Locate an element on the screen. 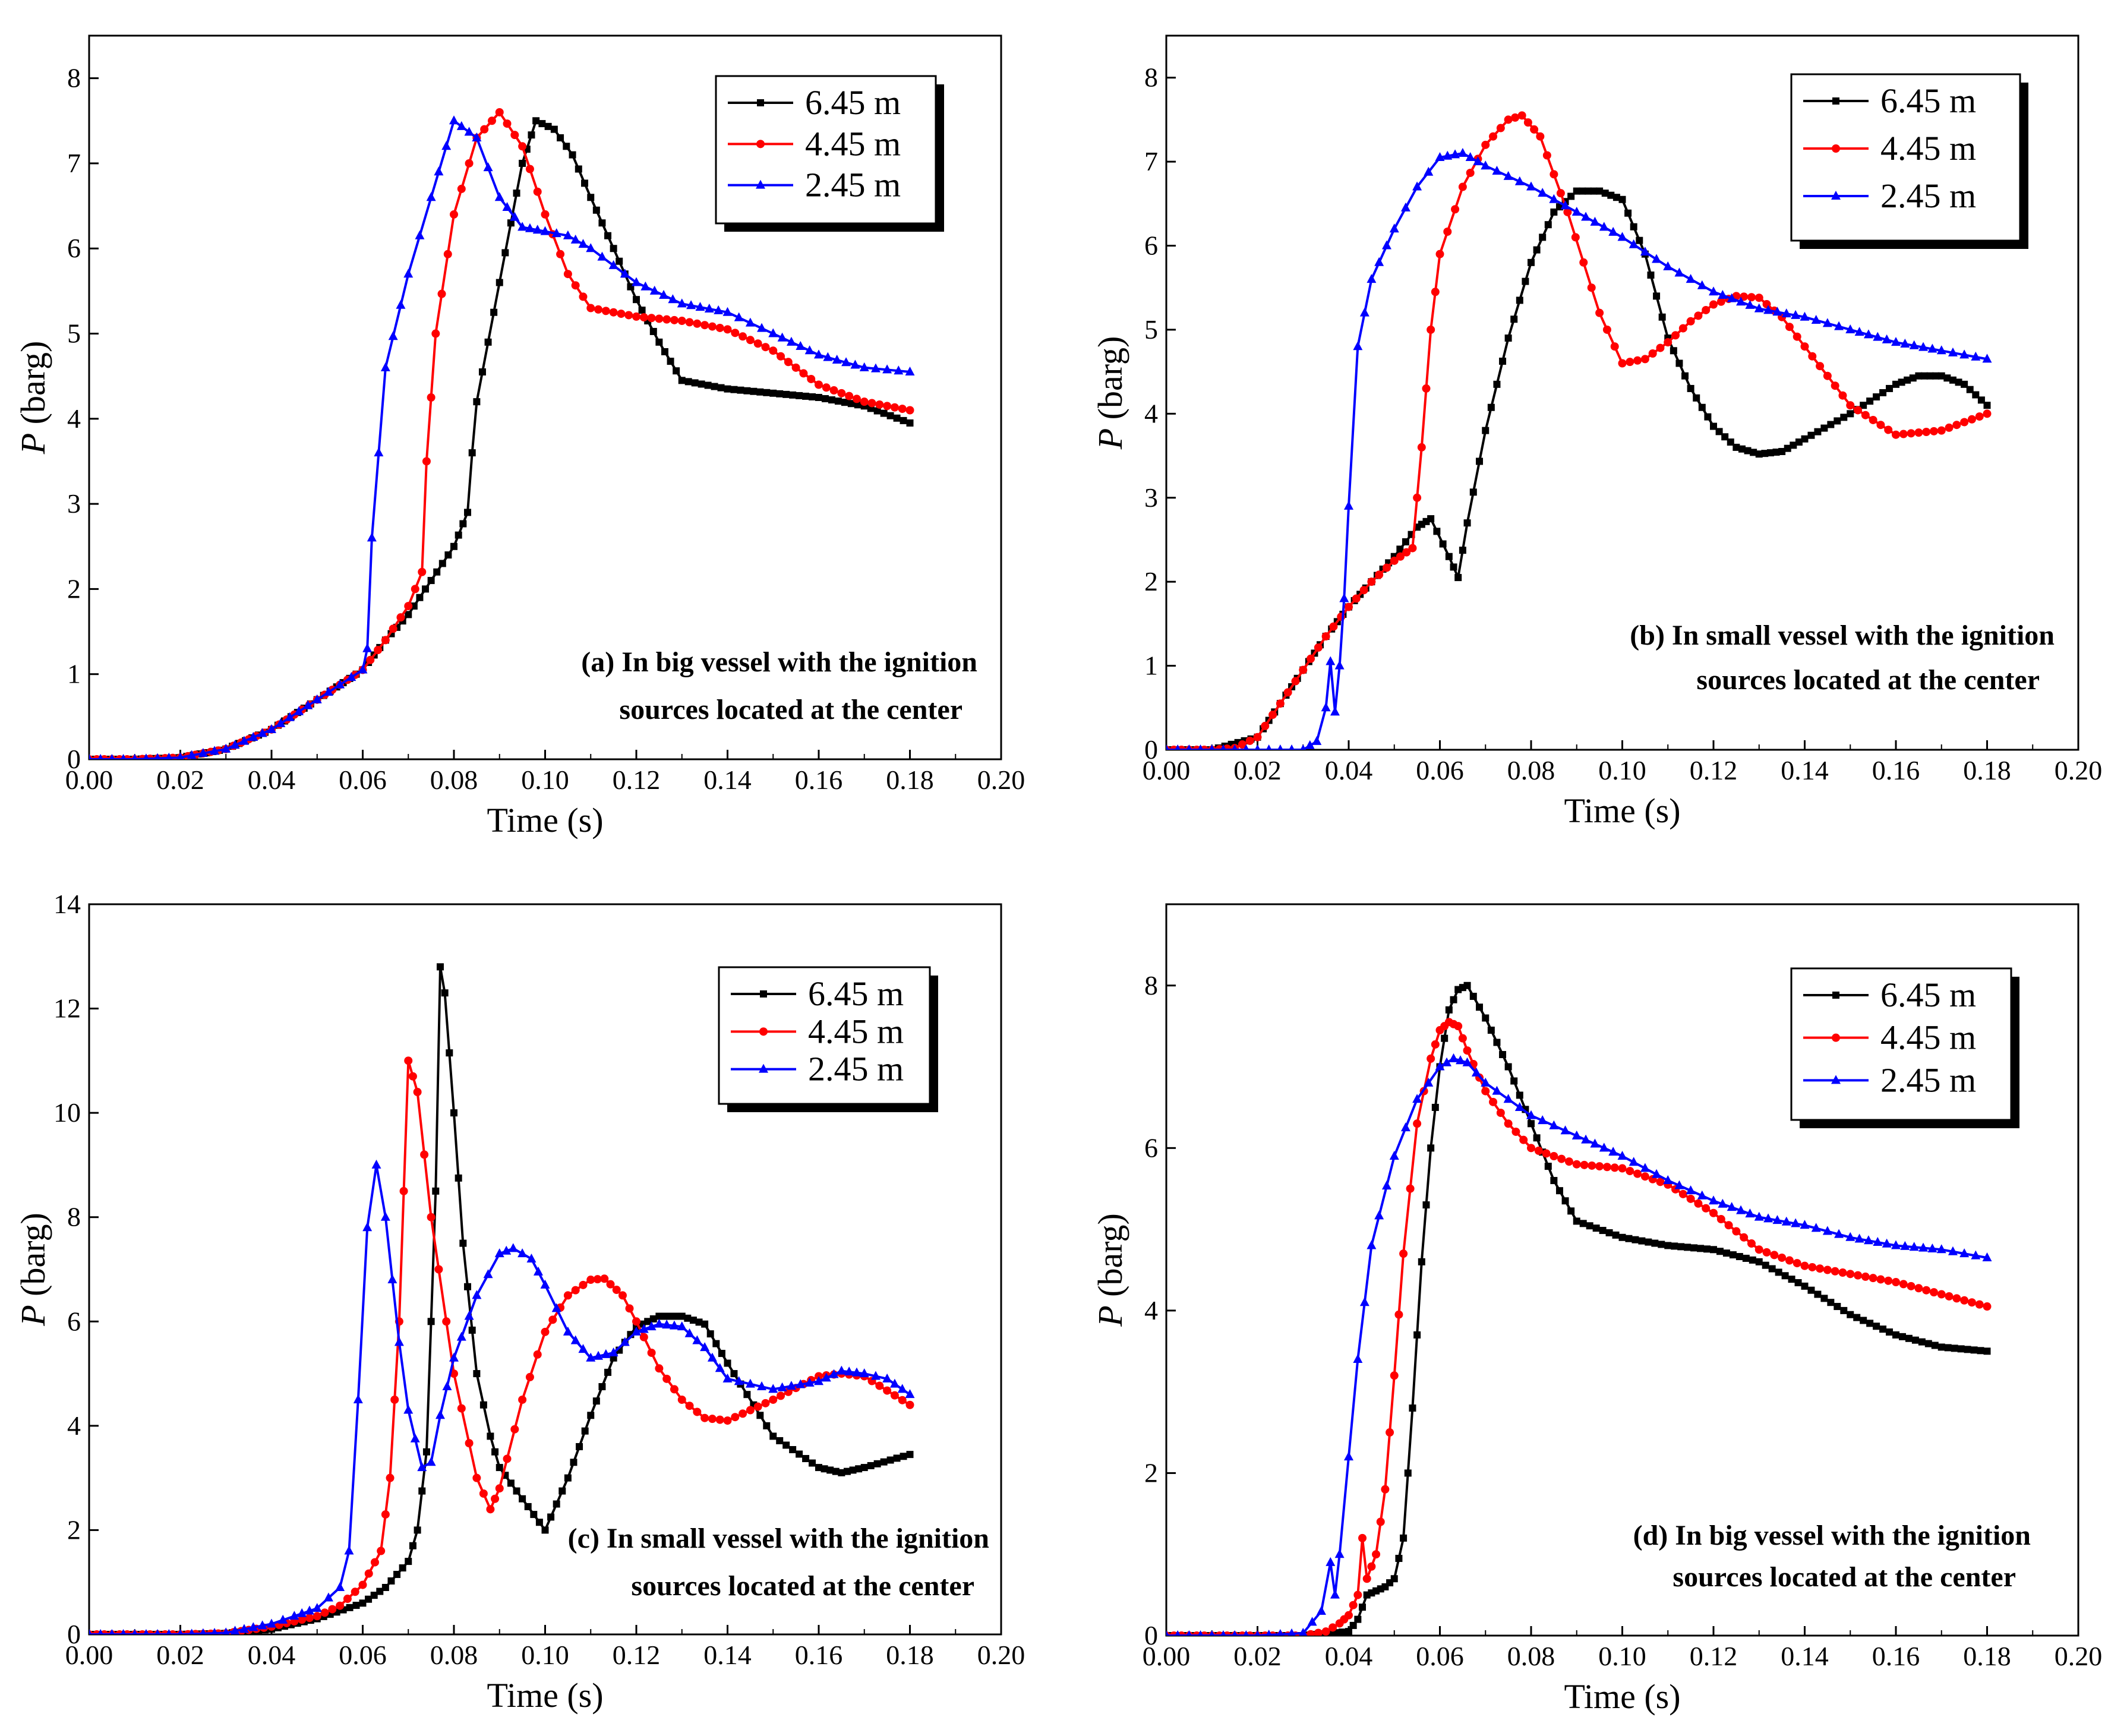 This screenshot has height=1736, width=2108. series-445m is located at coordinates (1579, 430).